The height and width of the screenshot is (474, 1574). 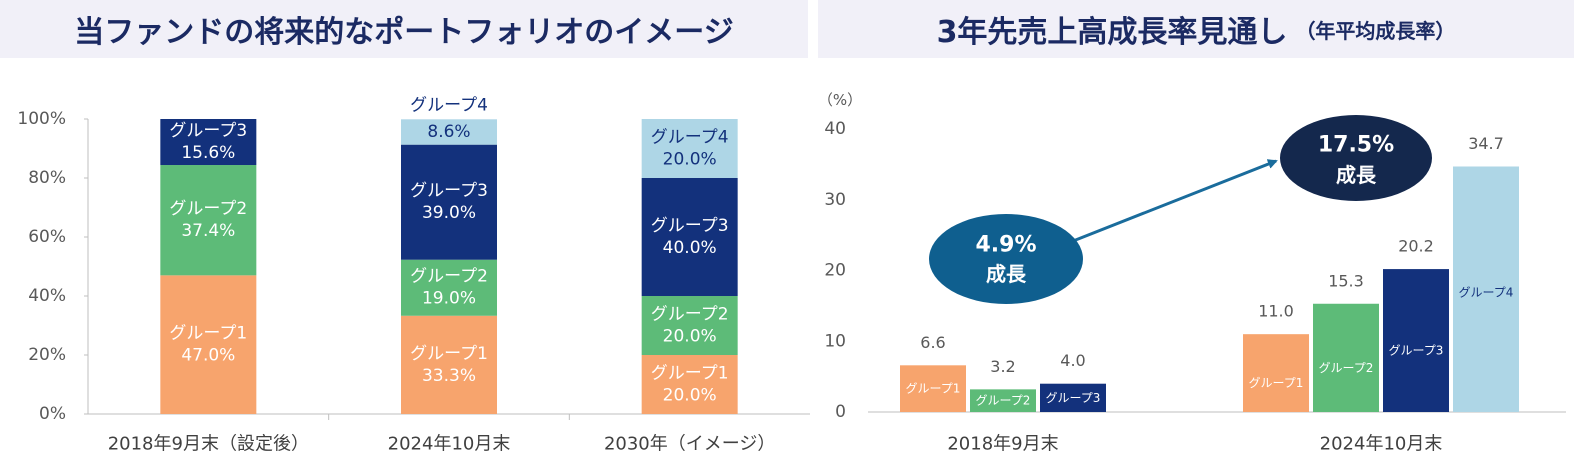 What do you see at coordinates (840, 100) in the screenshot?
I see `right-unit-label: （%）` at bounding box center [840, 100].